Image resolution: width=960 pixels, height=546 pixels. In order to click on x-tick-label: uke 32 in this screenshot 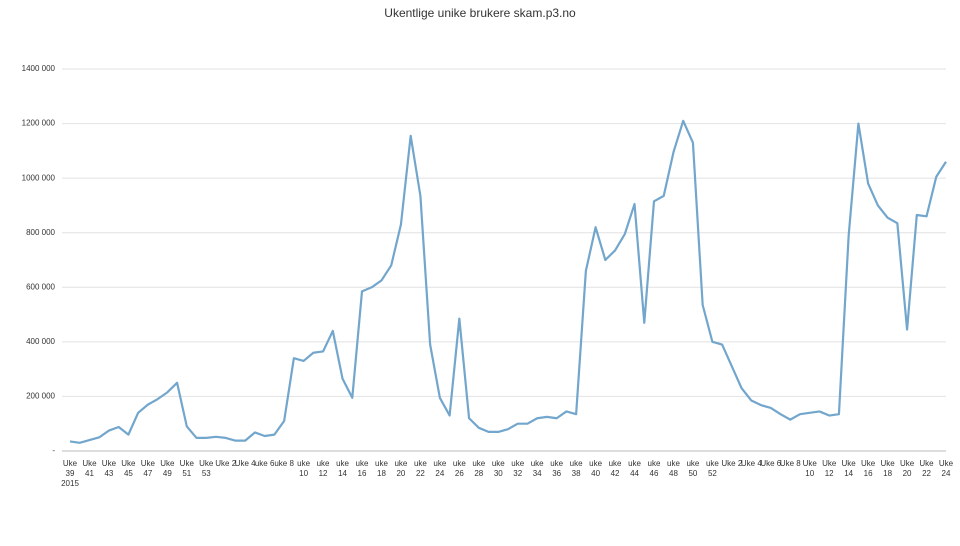, I will do `click(518, 468)`.